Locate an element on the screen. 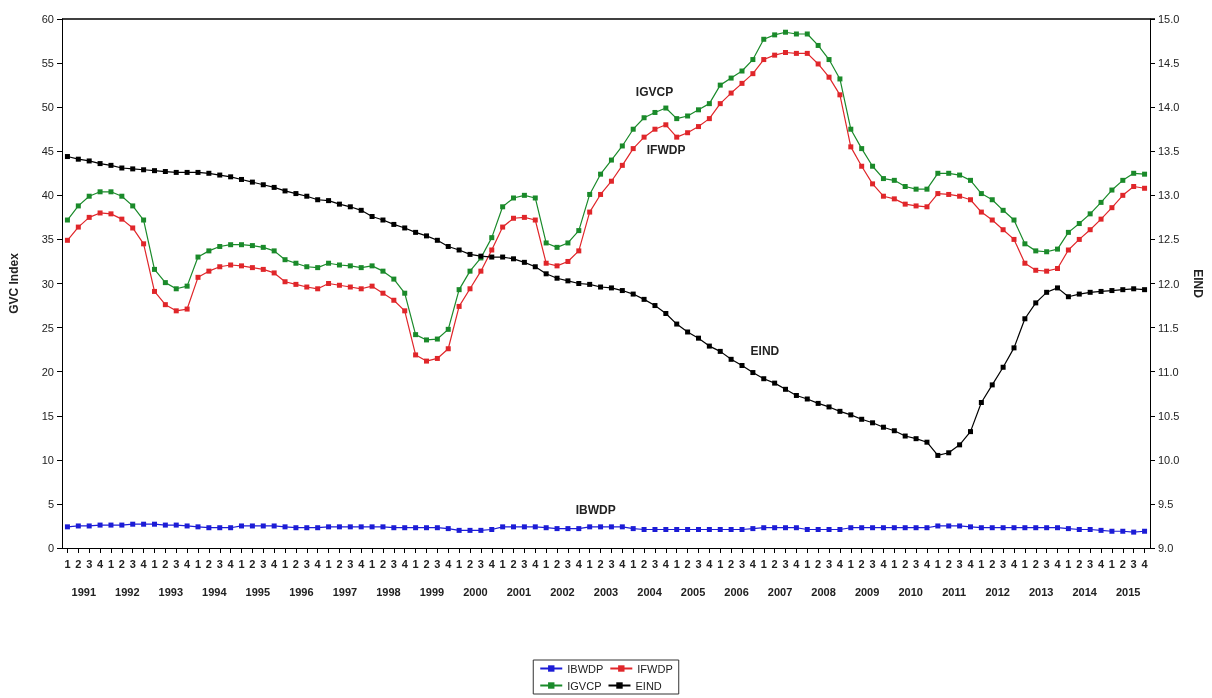  y2-tick-label: 10.5 is located at coordinates (1169, 415).